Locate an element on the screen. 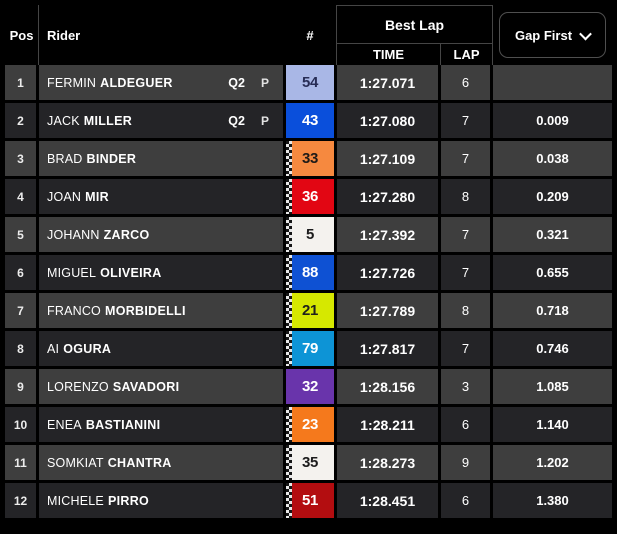  rider-first-name: JOAN is located at coordinates (64, 196).